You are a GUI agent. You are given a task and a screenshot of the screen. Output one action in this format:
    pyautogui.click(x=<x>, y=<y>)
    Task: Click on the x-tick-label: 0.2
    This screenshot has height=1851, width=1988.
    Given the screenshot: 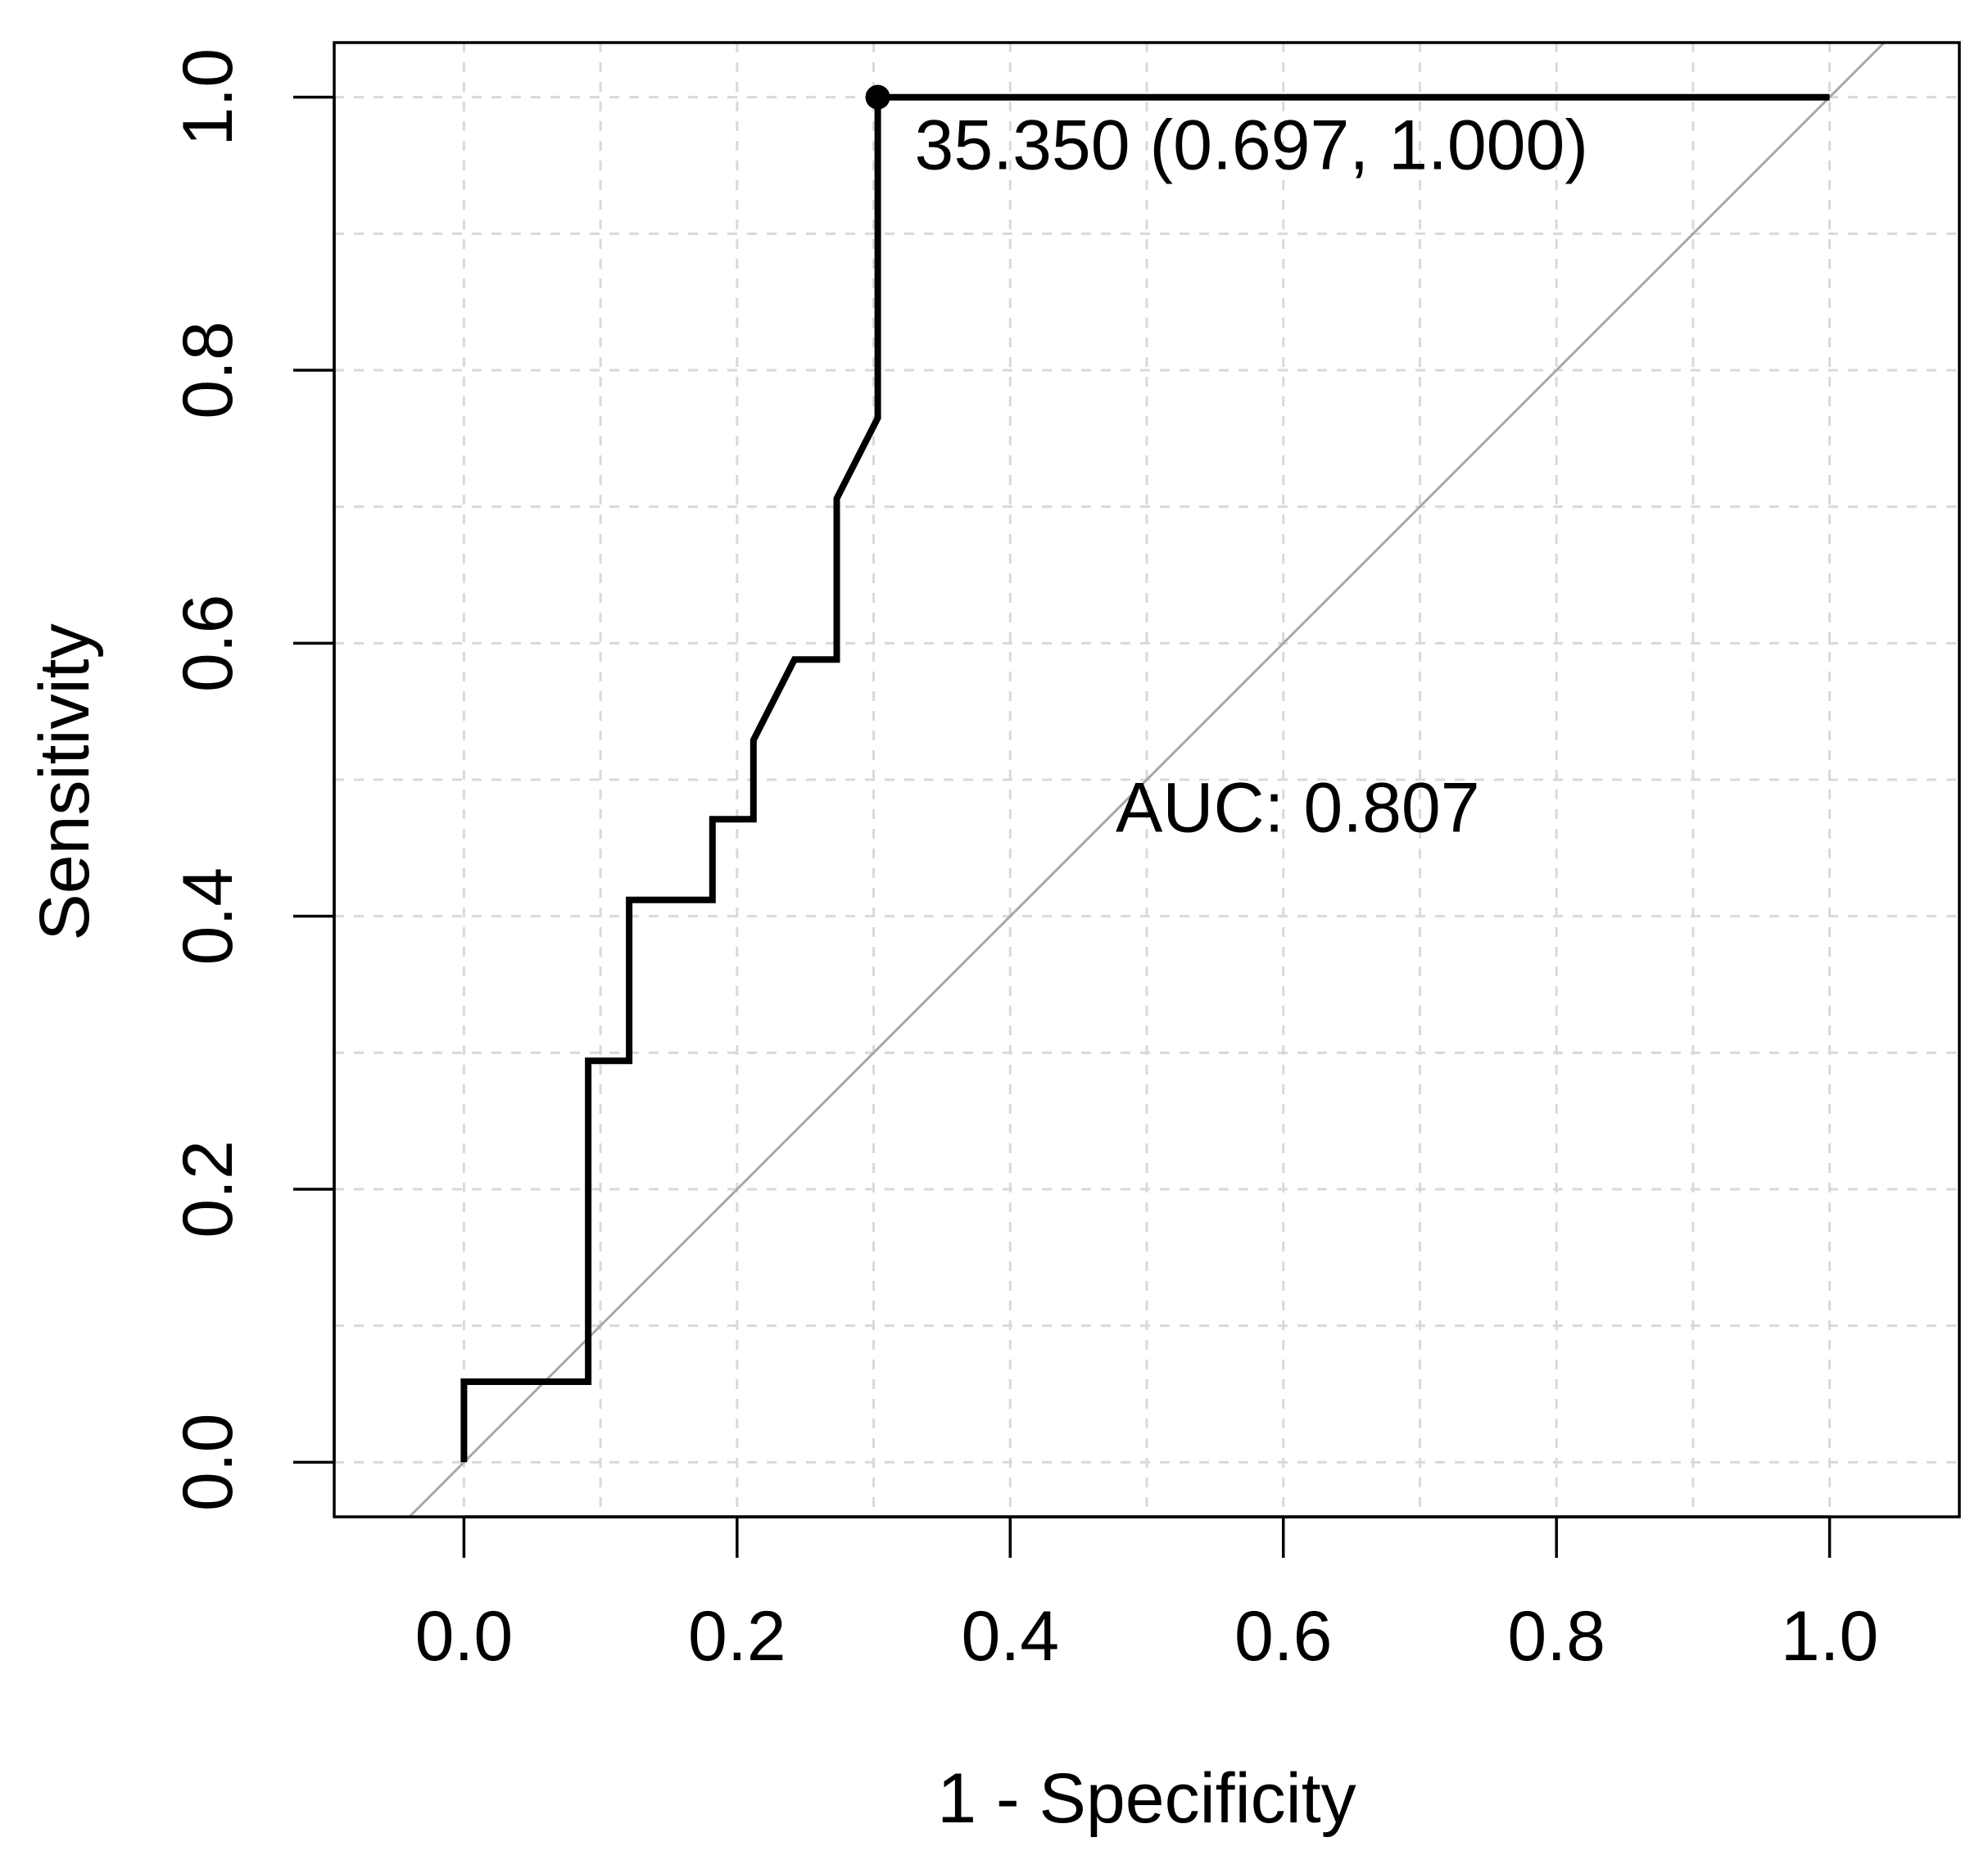 What is the action you would take?
    pyautogui.click(x=737, y=1636)
    